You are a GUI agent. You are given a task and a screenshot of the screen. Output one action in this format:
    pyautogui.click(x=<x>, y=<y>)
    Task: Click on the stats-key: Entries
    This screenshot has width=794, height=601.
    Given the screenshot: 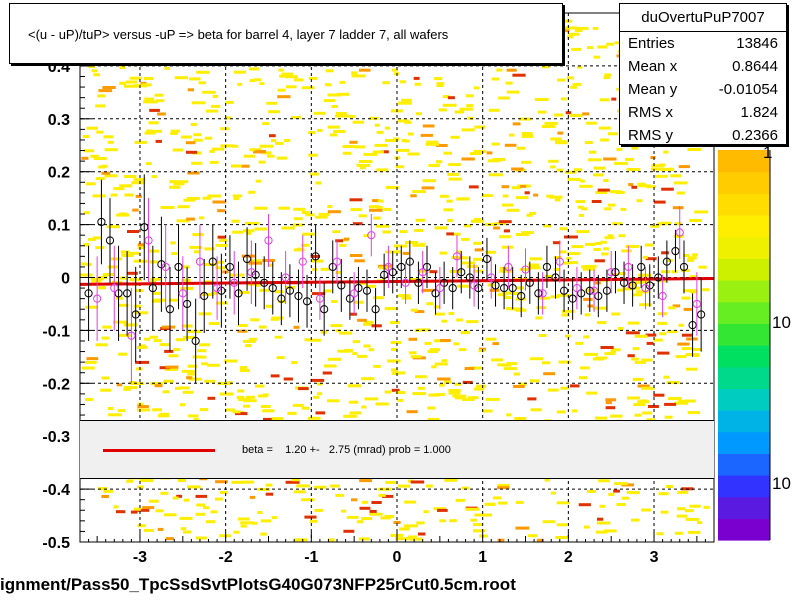 What is the action you would take?
    pyautogui.click(x=651, y=43)
    